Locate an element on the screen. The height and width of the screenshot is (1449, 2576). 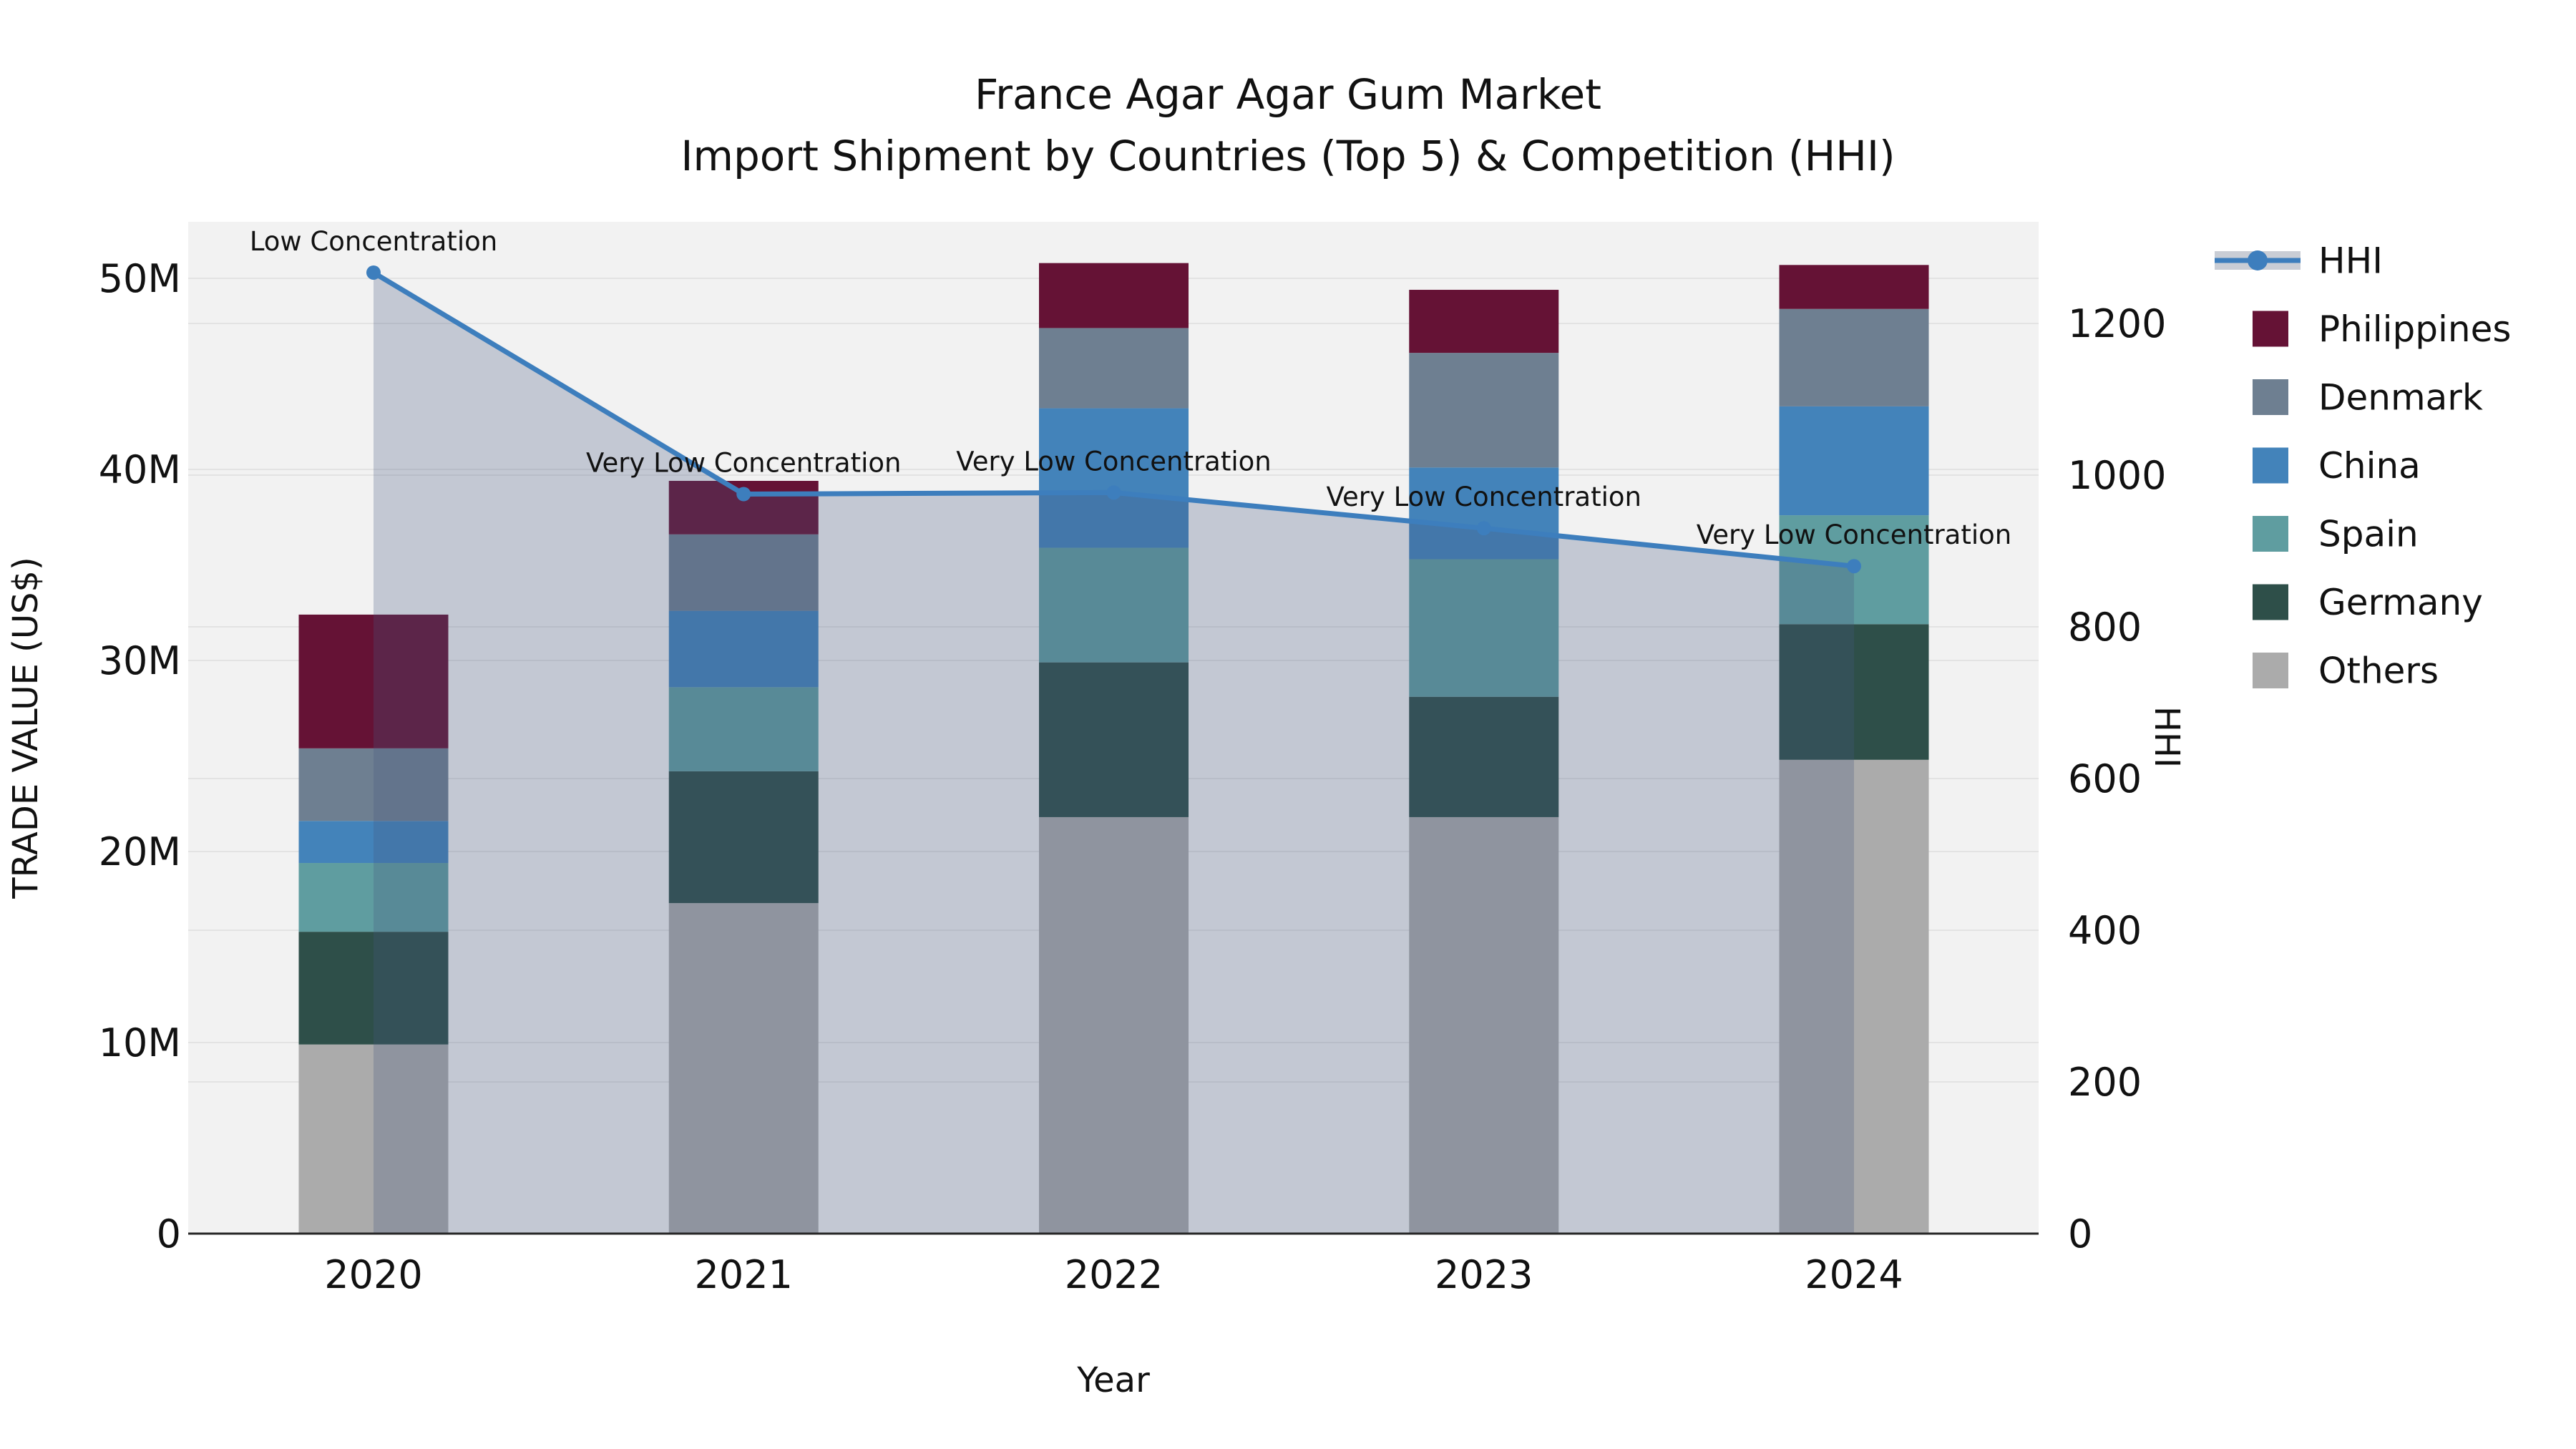
bar-segment-others-2024 is located at coordinates (1854, 996).